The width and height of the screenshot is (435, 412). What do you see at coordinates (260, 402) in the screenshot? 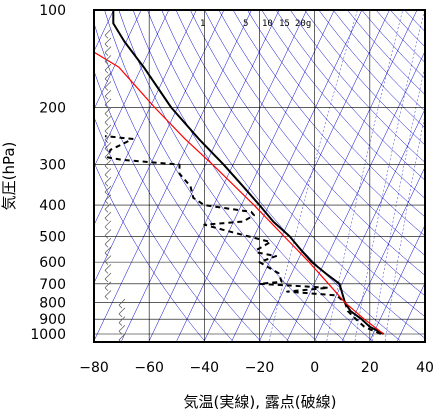
I see `x-axis-title: 気温(実線), 露点(破線)` at bounding box center [260, 402].